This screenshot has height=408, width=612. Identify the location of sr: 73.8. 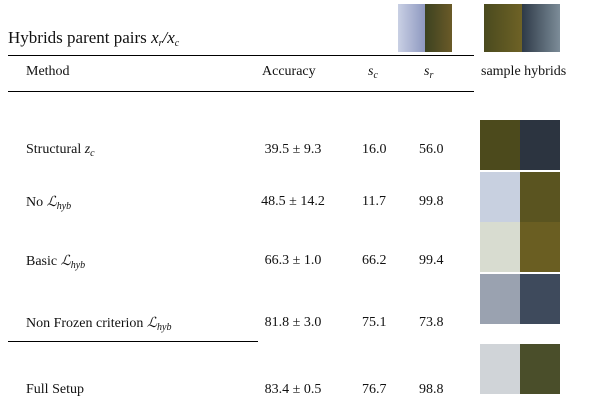
(431, 322).